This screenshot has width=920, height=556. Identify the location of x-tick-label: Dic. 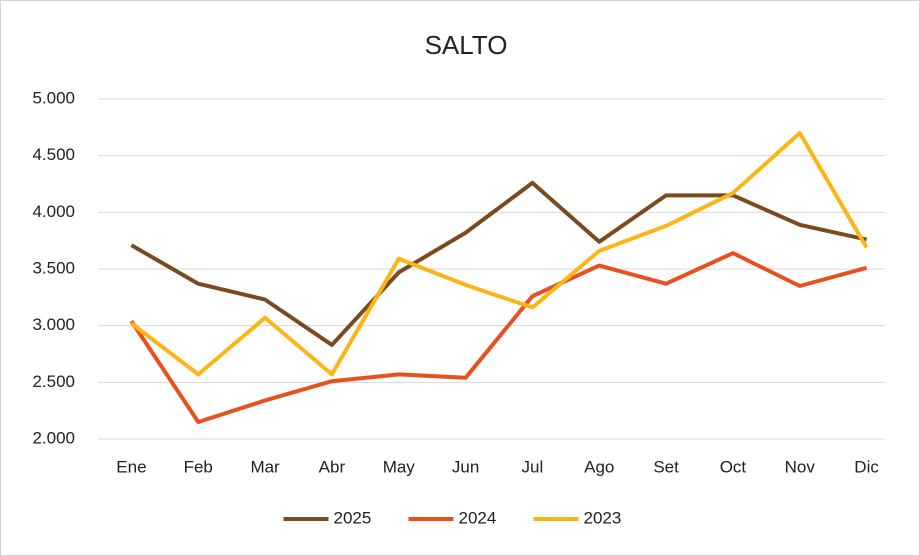
(866, 466).